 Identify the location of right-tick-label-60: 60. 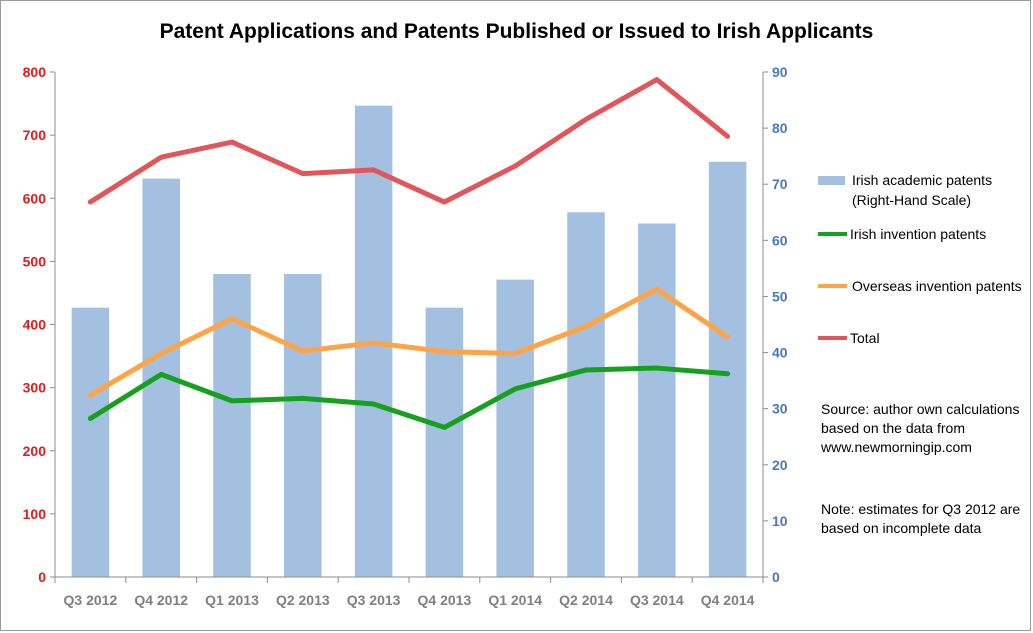
(780, 240).